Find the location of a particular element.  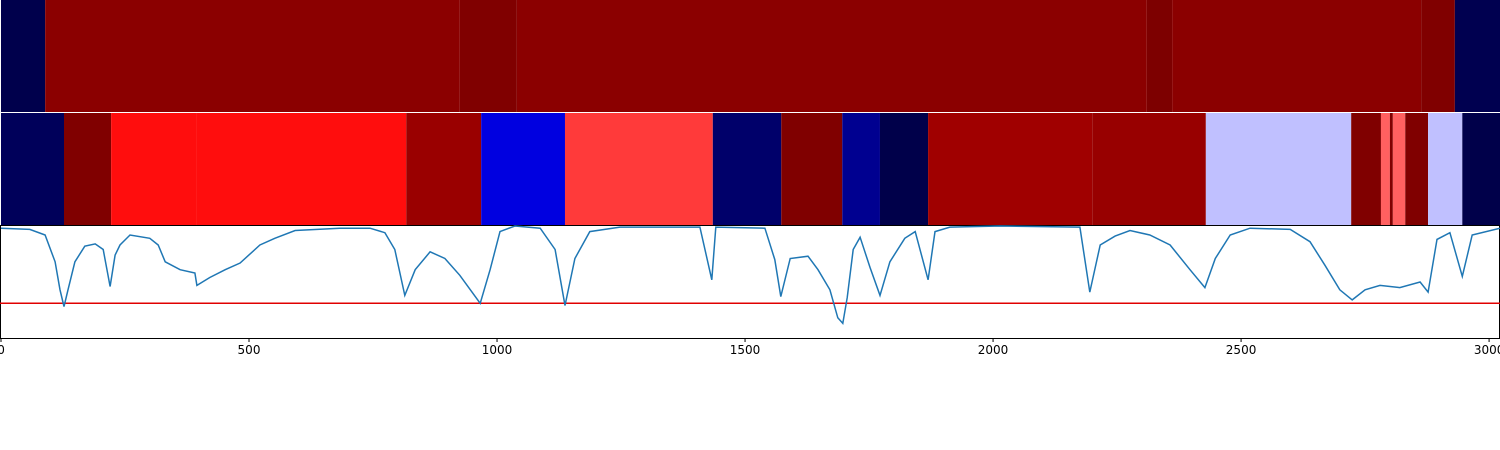

x-tick-label: 3000 is located at coordinates (1487, 350).